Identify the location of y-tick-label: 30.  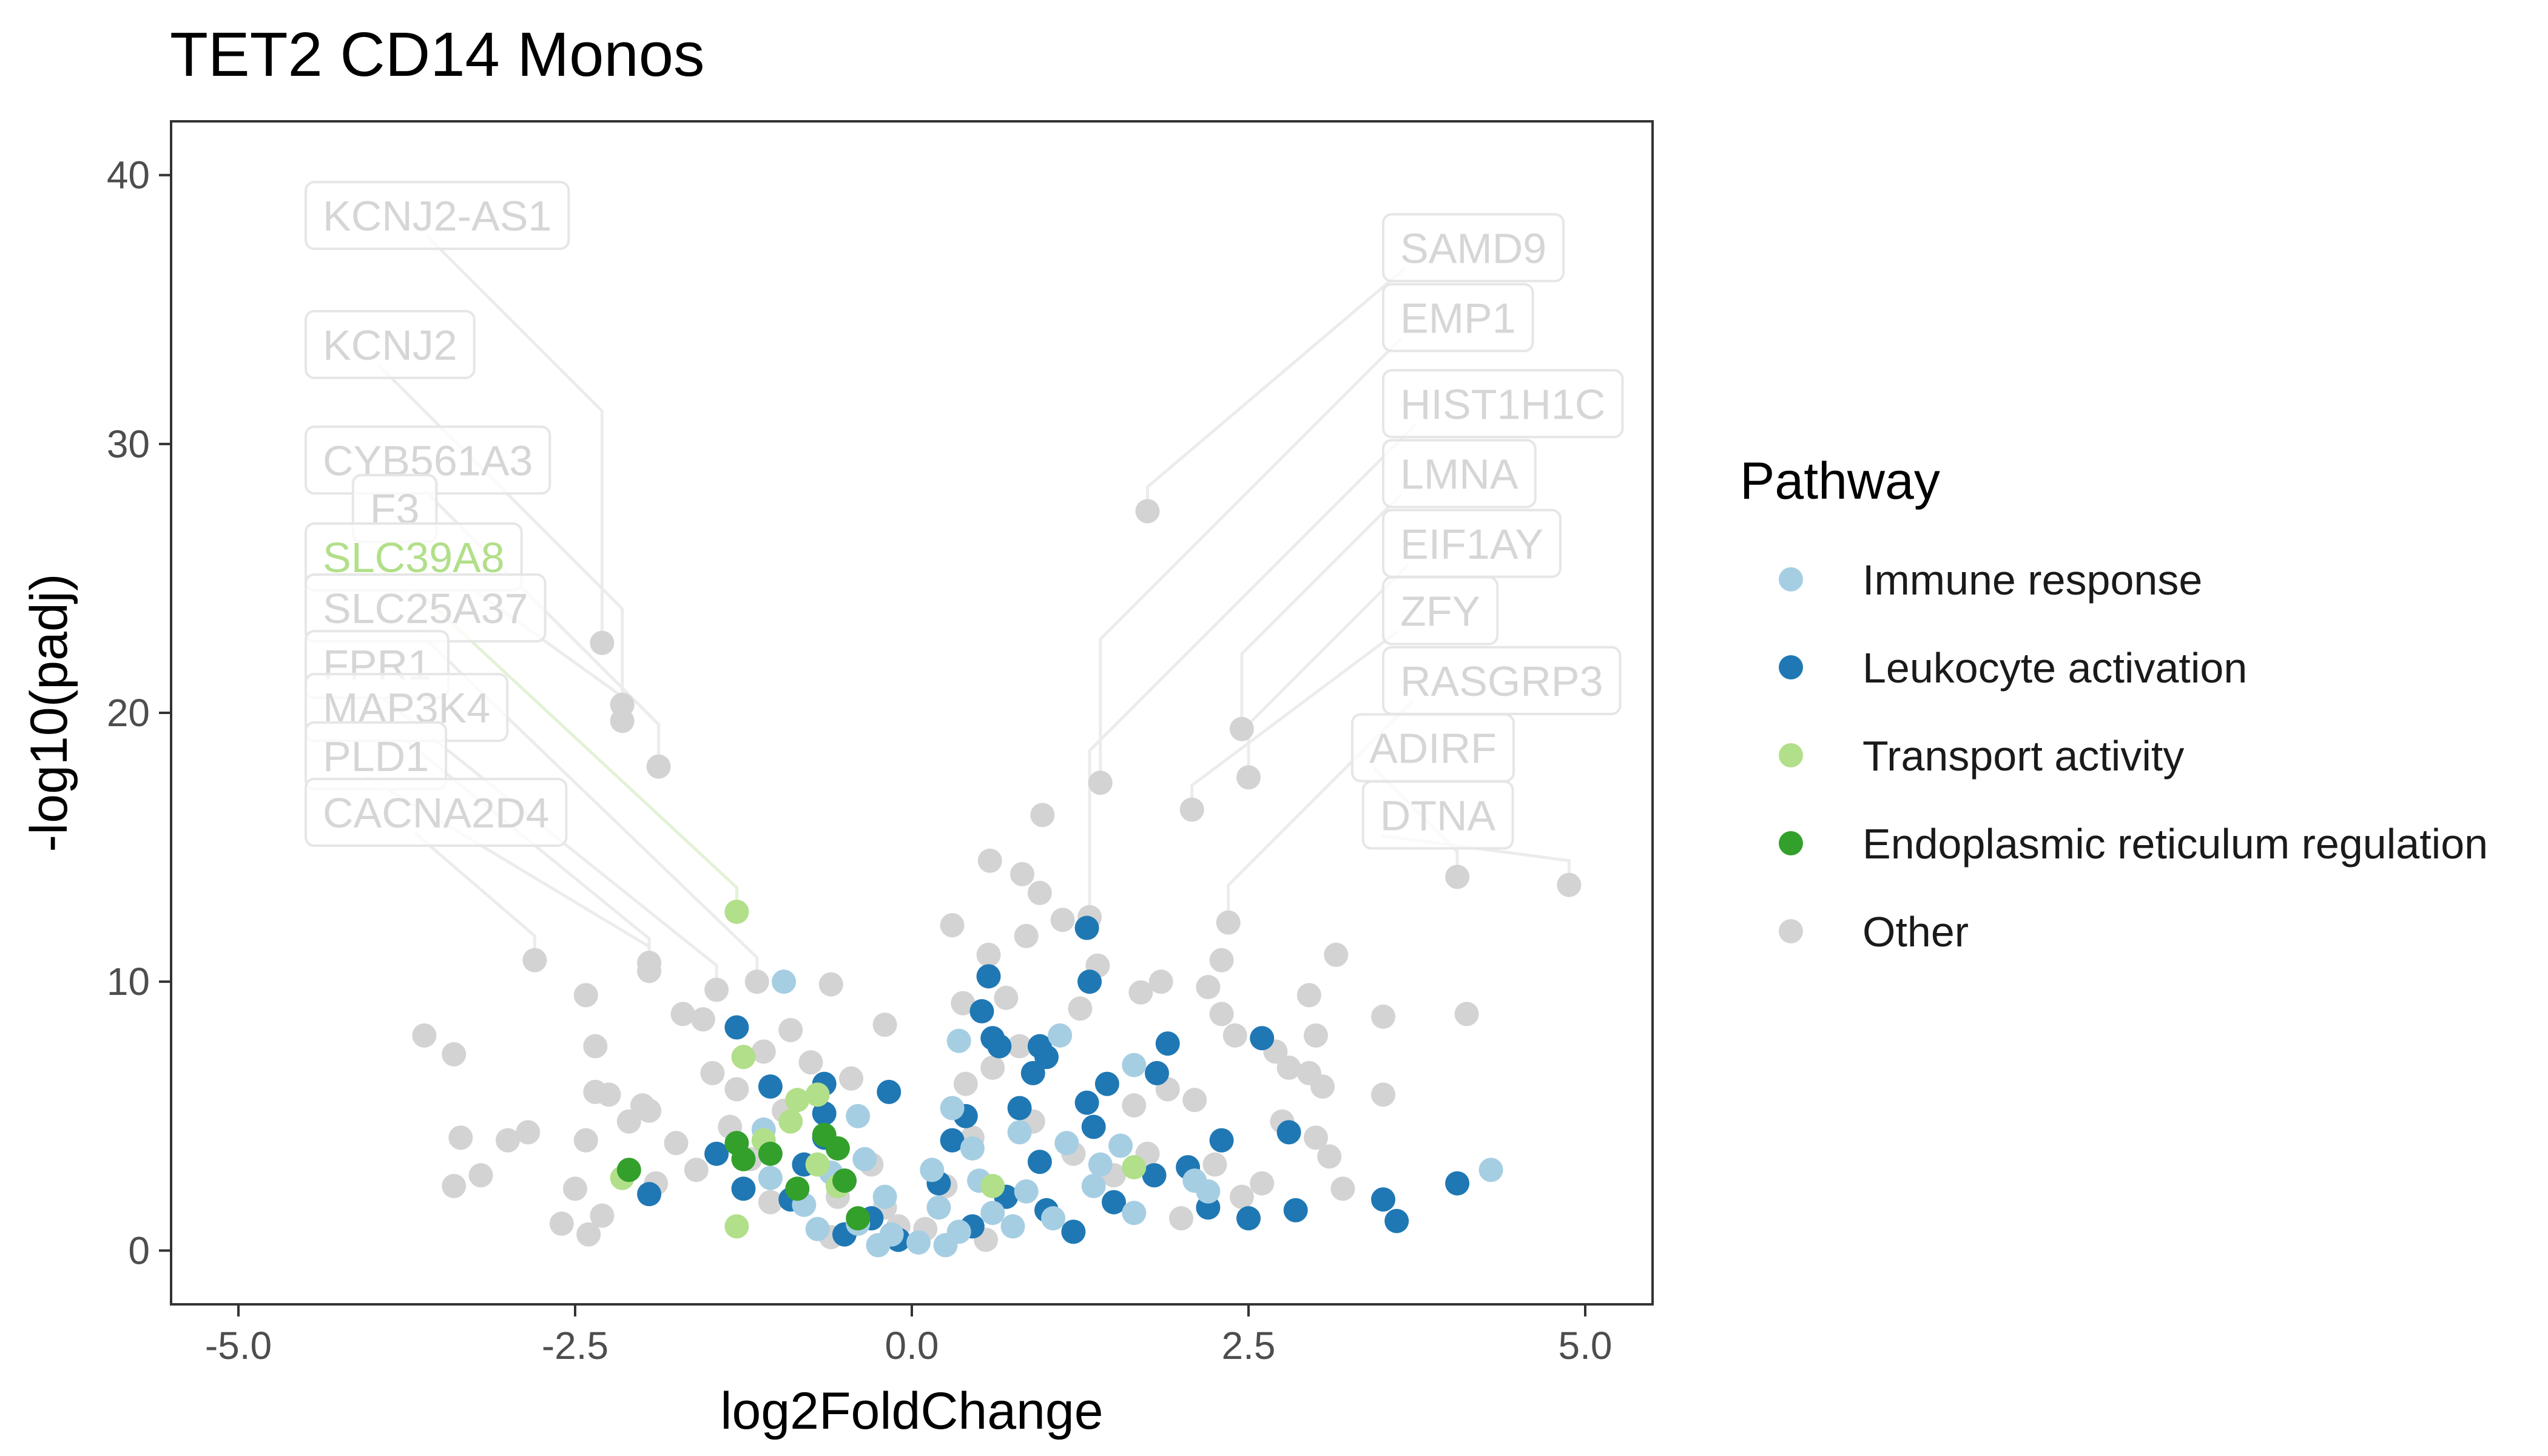
(128, 444).